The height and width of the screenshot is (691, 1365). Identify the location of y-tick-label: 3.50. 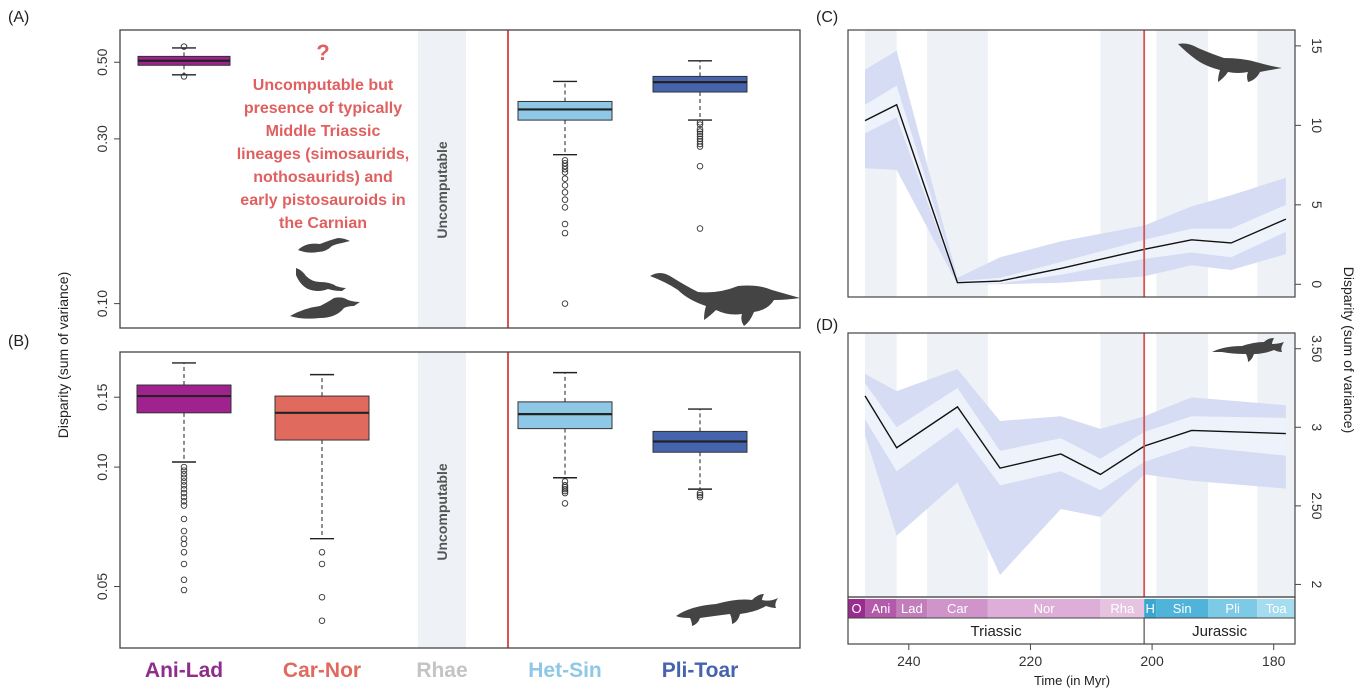
(1317, 348).